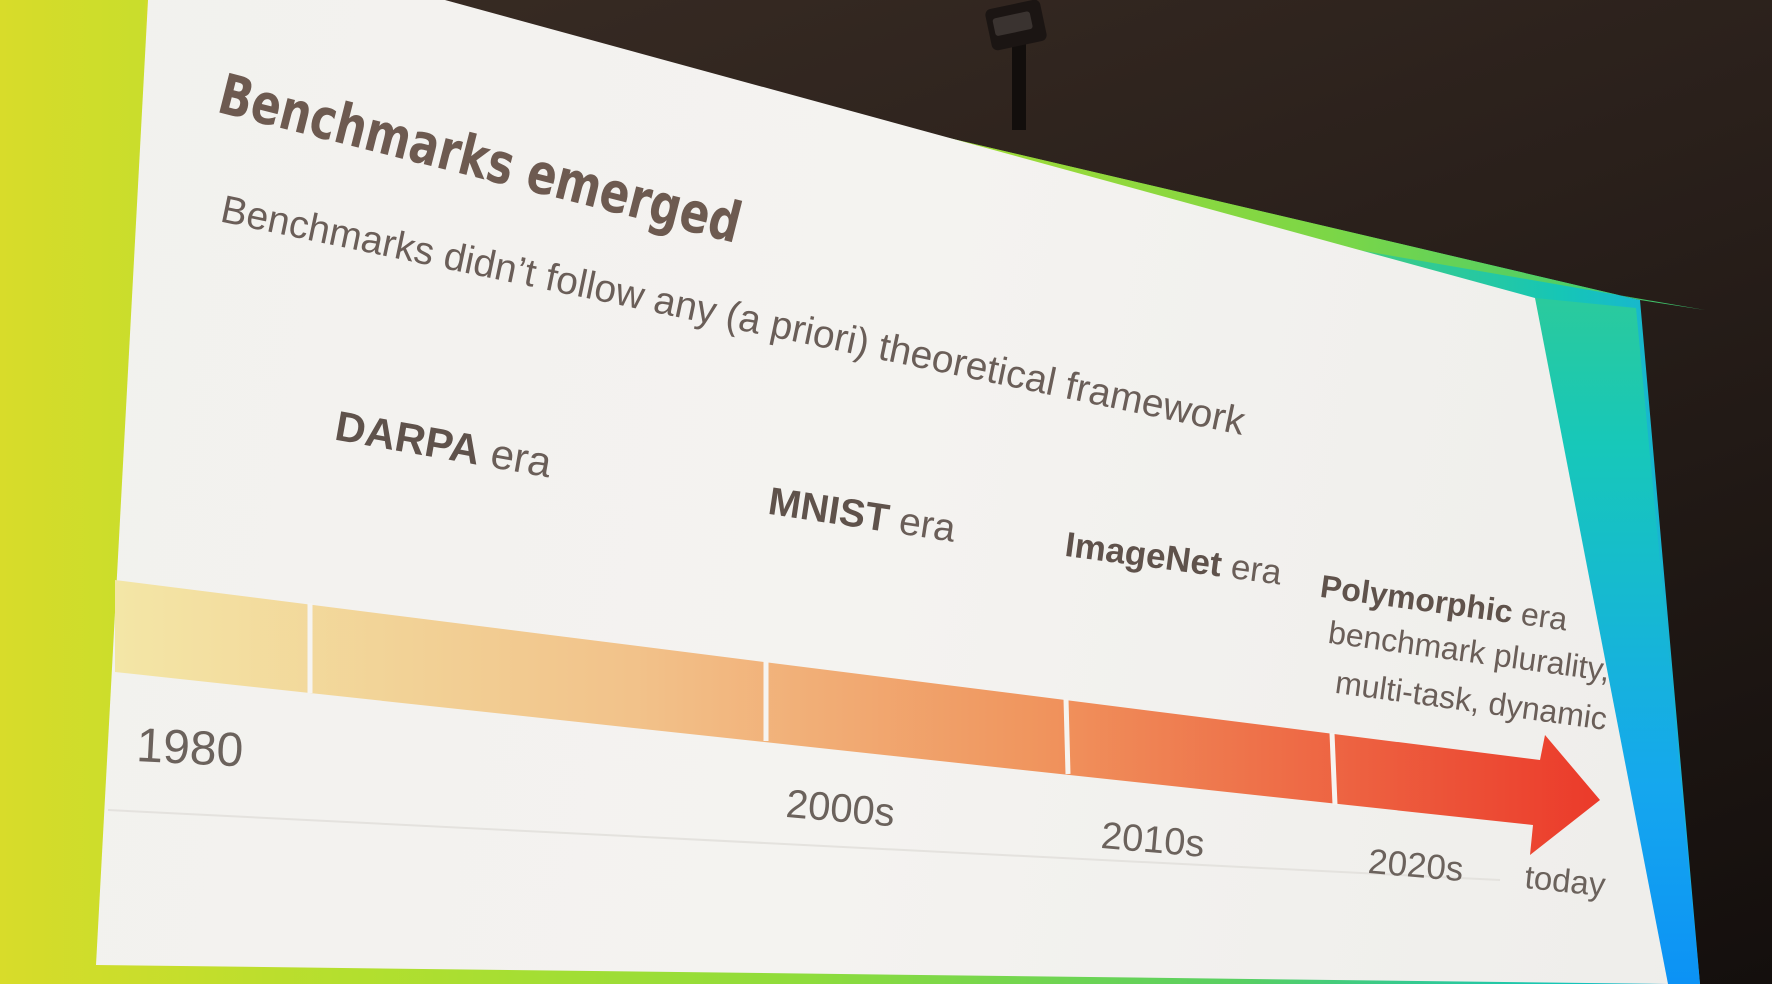 This screenshot has width=1772, height=984. I want to click on timeline-label-2010s: 2010s, so click(1153, 840).